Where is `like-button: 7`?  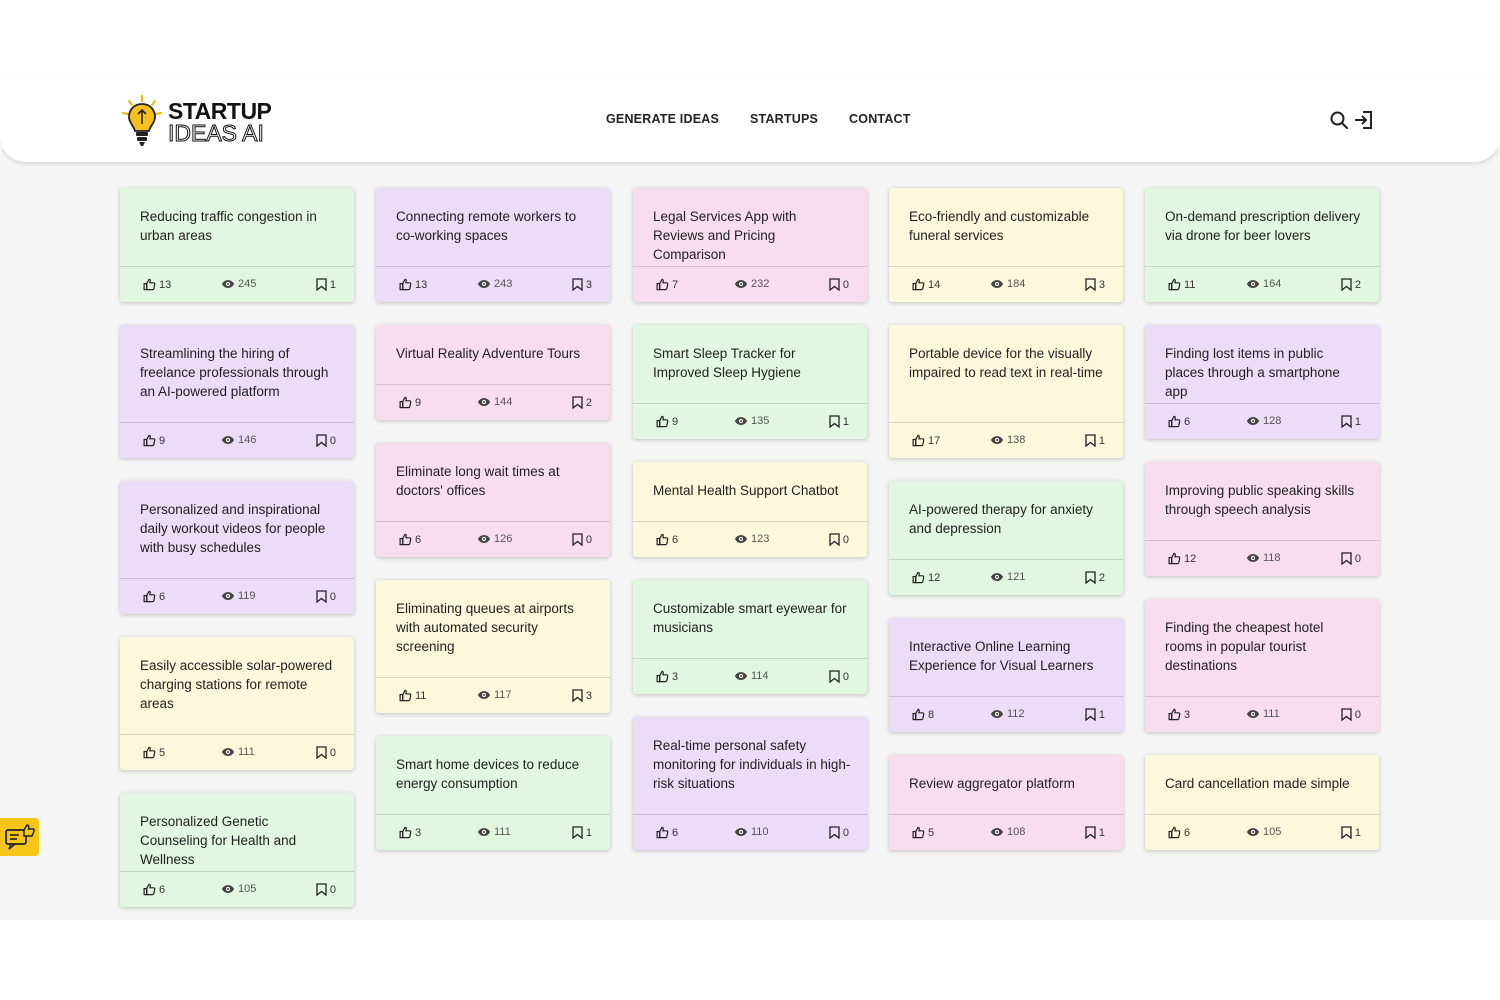 like-button: 7 is located at coordinates (667, 284).